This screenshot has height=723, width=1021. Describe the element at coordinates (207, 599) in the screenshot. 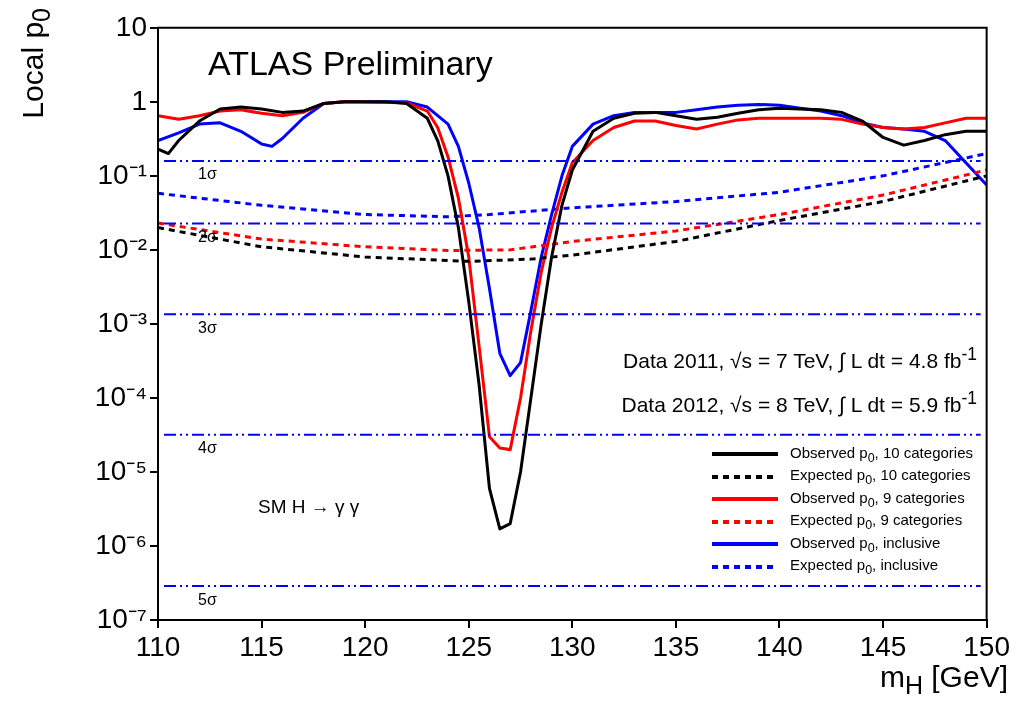

I see `ref-line-label: 5σ` at that location.